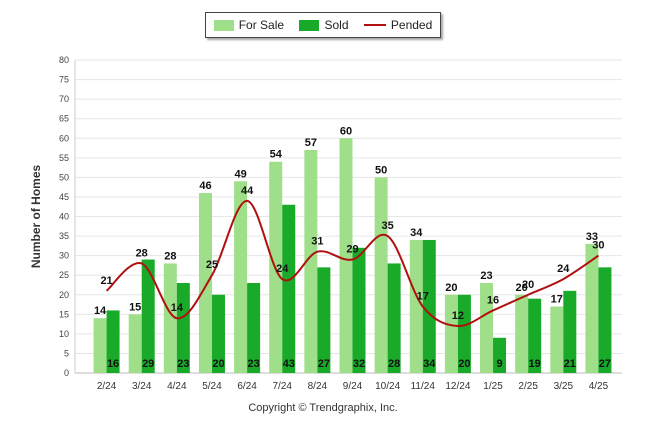  I want to click on x-tick-label: 3/24, so click(142, 386).